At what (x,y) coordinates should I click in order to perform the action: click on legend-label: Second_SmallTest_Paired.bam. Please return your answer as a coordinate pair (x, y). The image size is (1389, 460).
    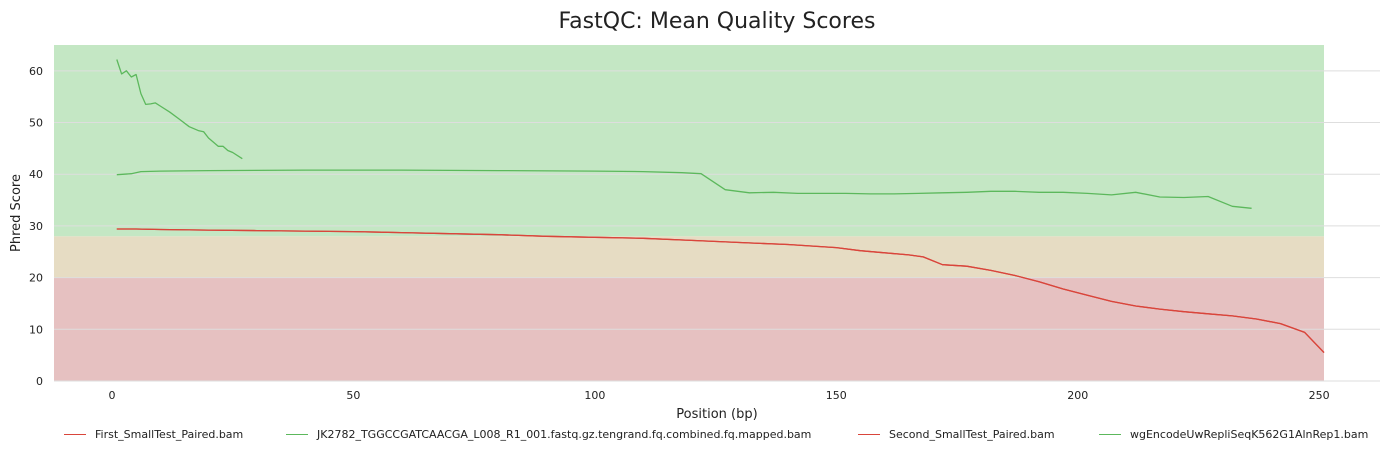
    Looking at the image, I should click on (972, 434).